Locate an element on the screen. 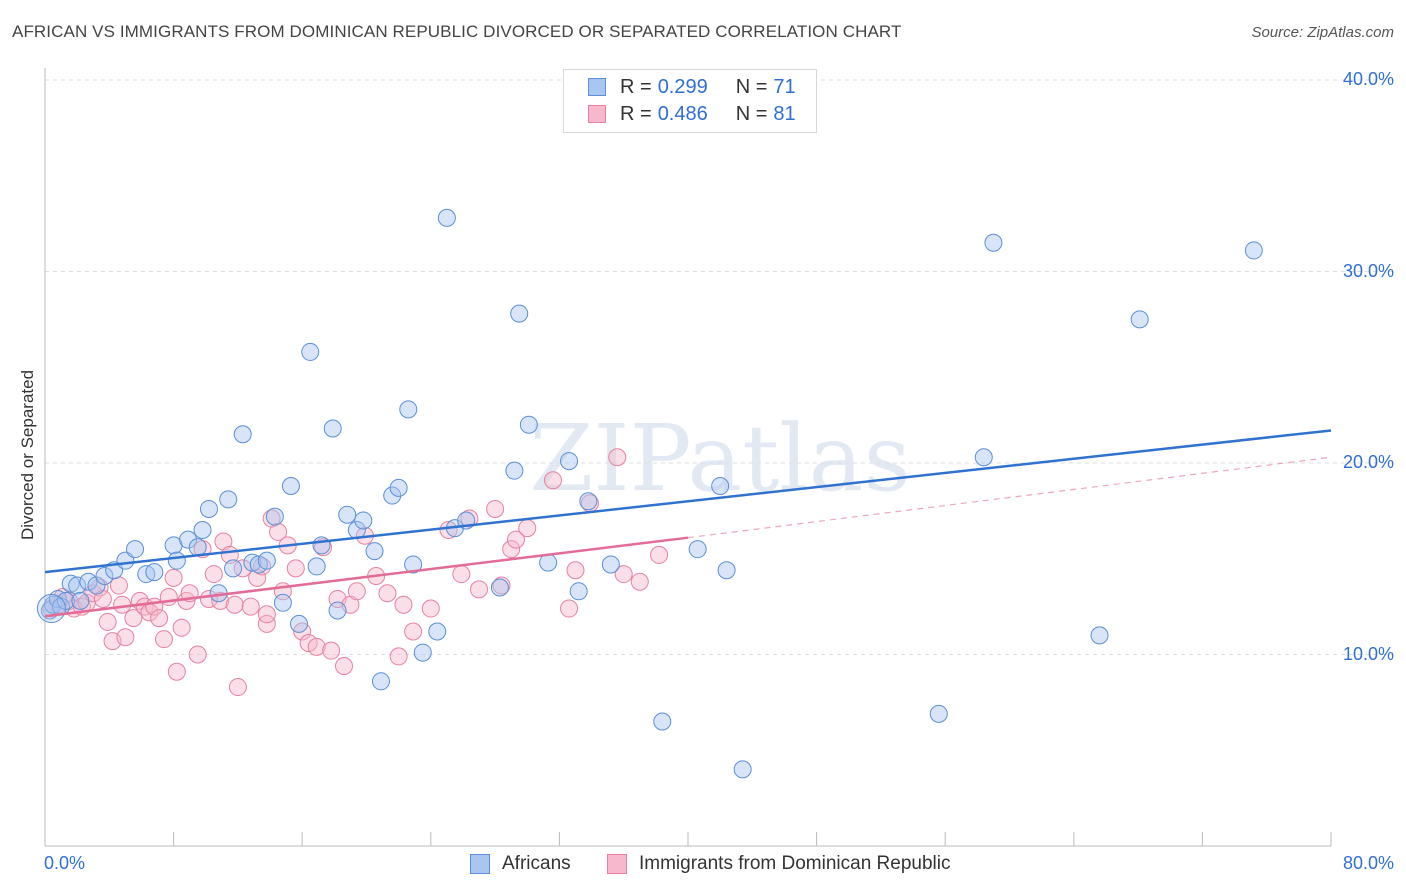 The height and width of the screenshot is (892, 1406). legend-n-value: 81 is located at coordinates (784, 113).